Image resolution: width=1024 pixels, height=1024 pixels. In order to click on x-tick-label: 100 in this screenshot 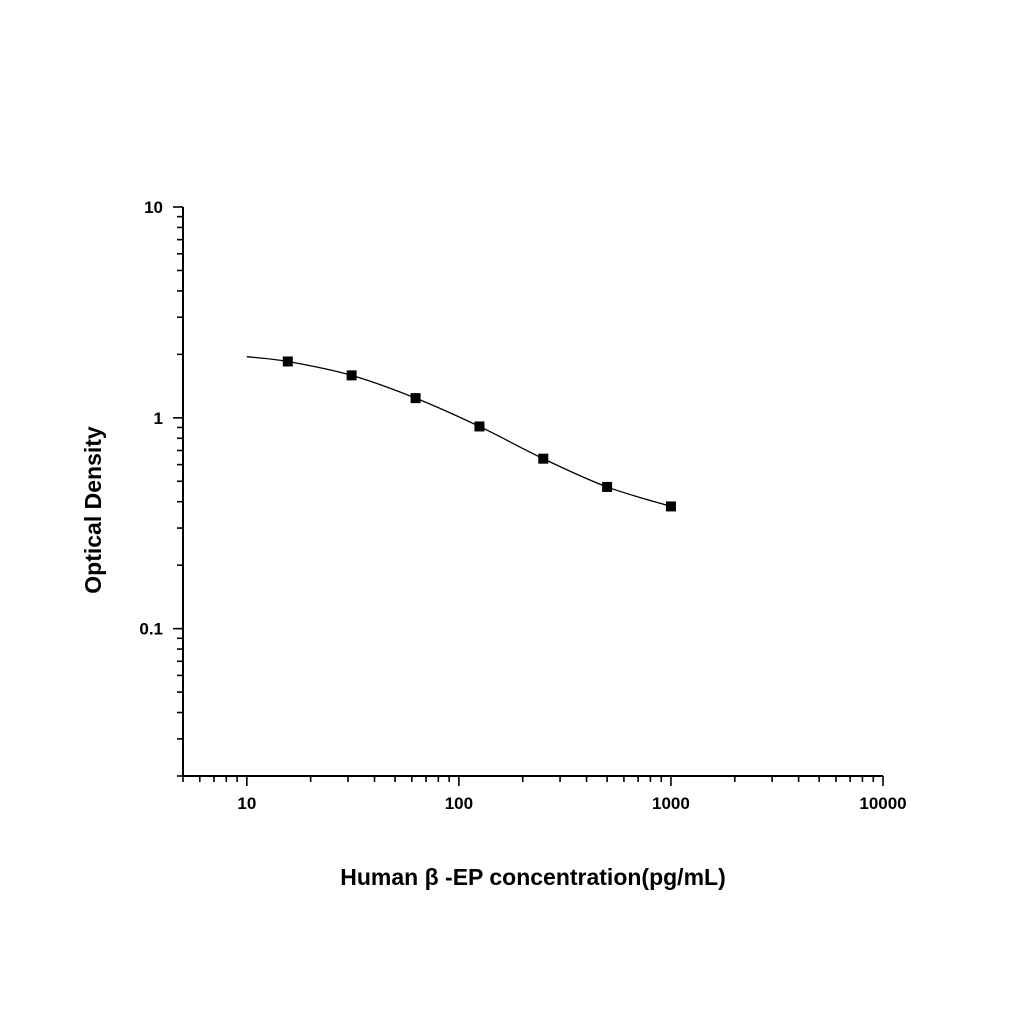, I will do `click(459, 803)`.